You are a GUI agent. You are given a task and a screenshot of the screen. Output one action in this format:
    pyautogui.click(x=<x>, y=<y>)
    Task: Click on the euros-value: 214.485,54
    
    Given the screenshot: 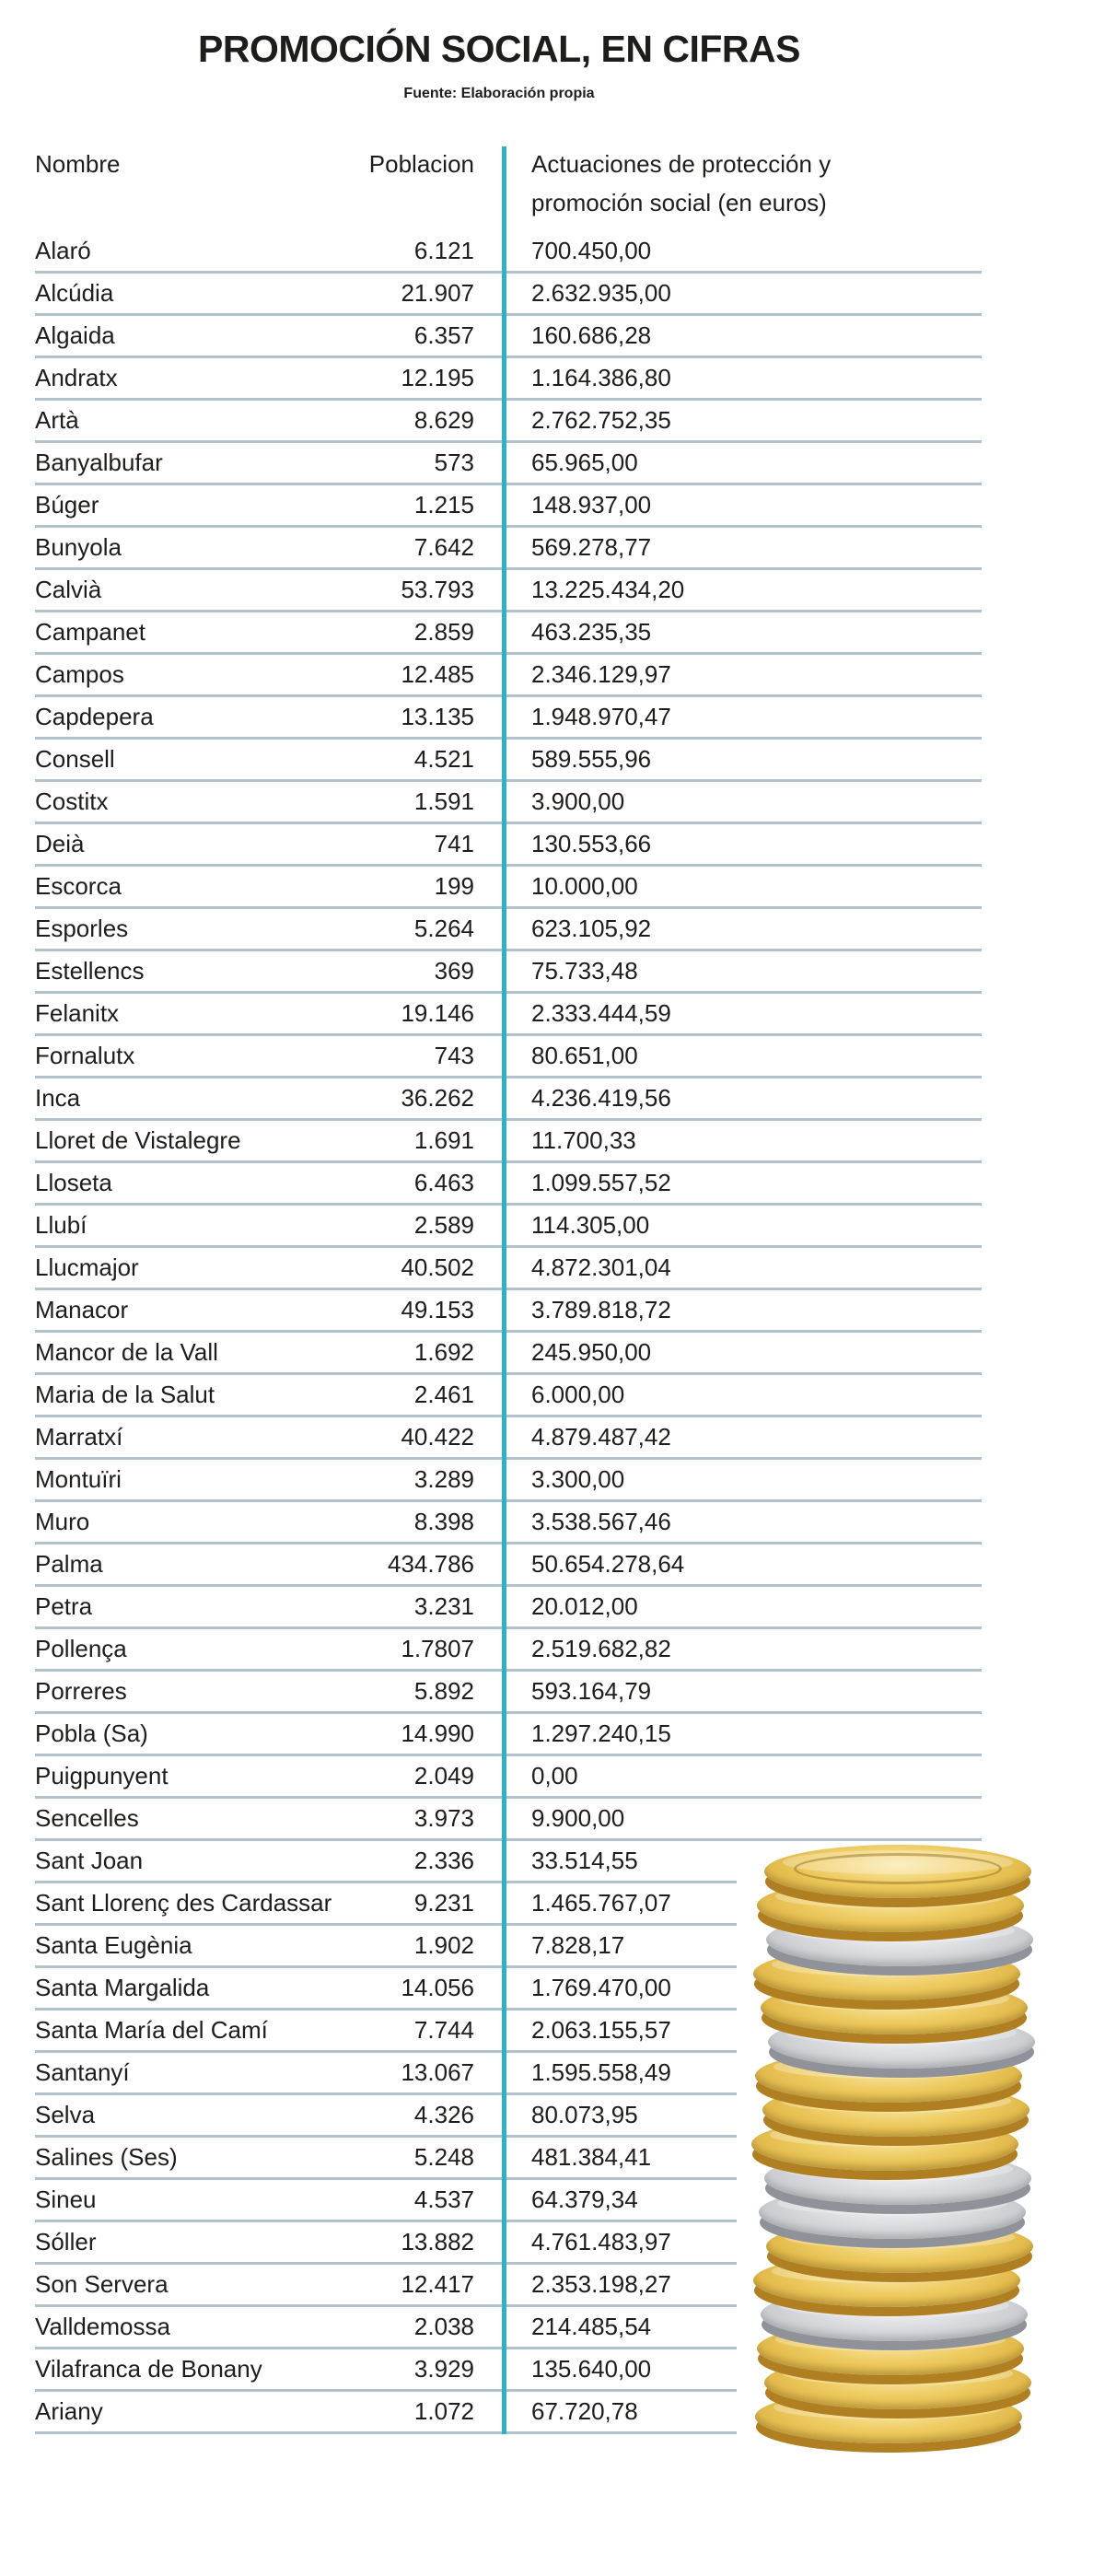 What is the action you would take?
    pyautogui.click(x=591, y=2326)
    